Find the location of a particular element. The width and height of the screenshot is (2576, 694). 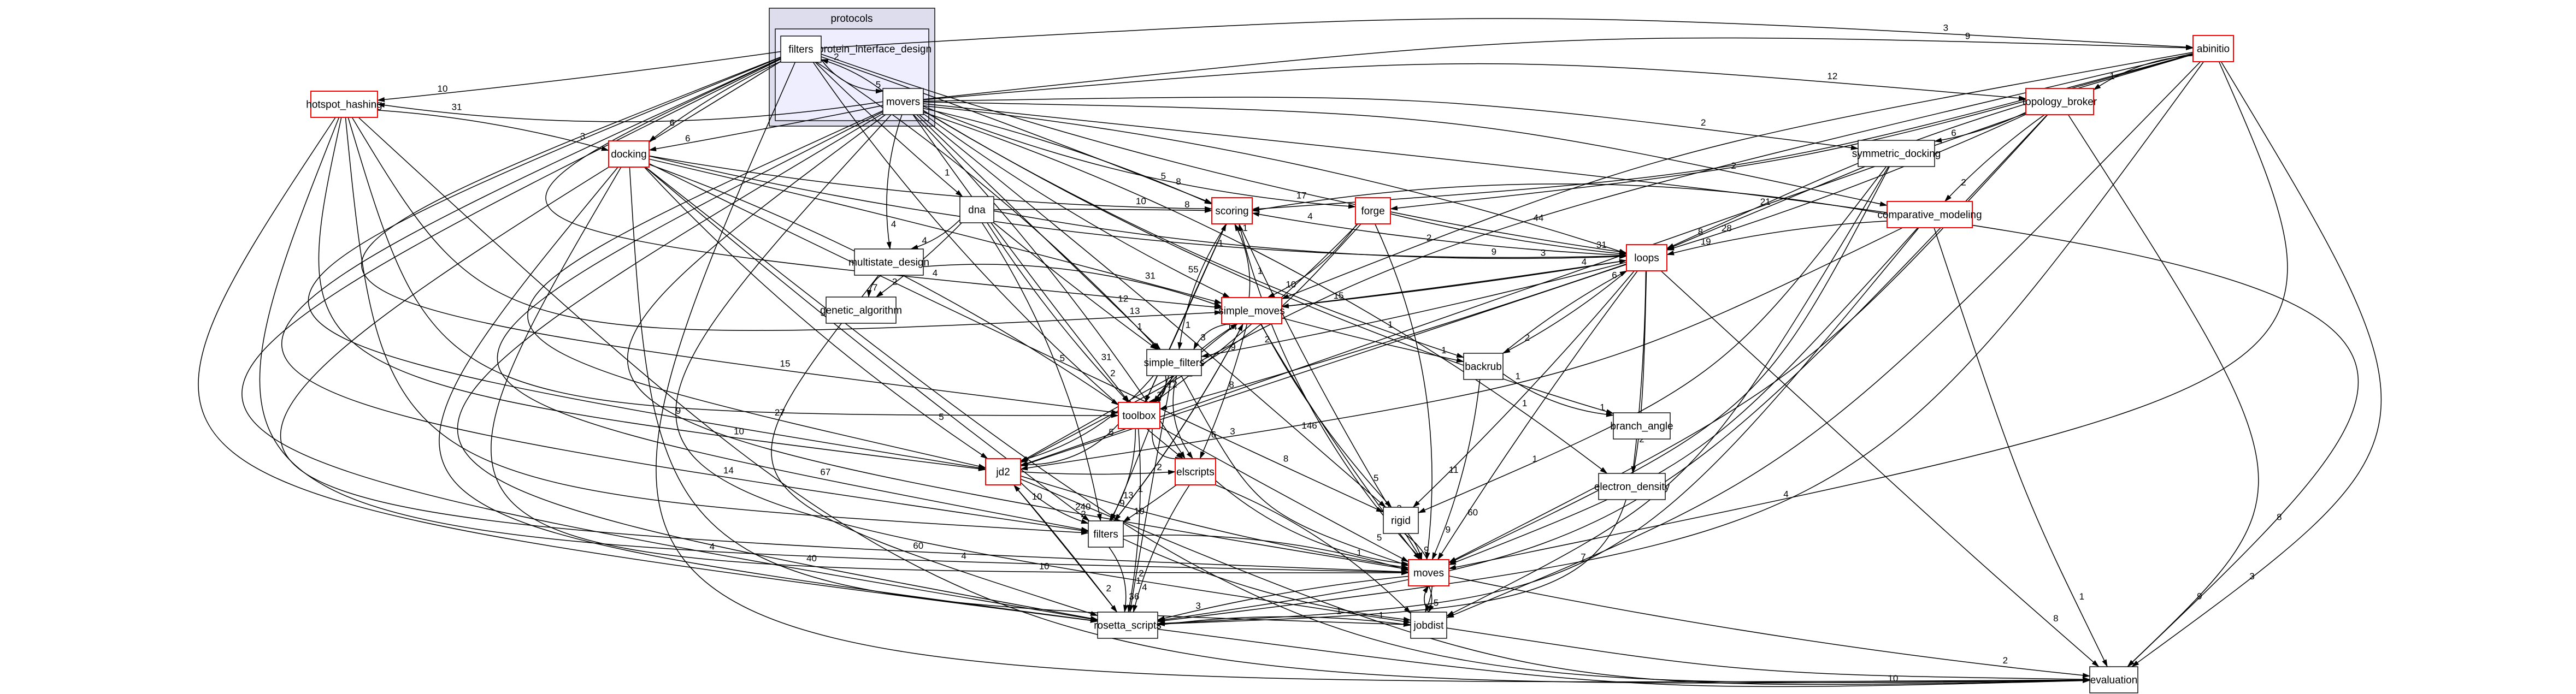

node-box-moves is located at coordinates (1428, 572).